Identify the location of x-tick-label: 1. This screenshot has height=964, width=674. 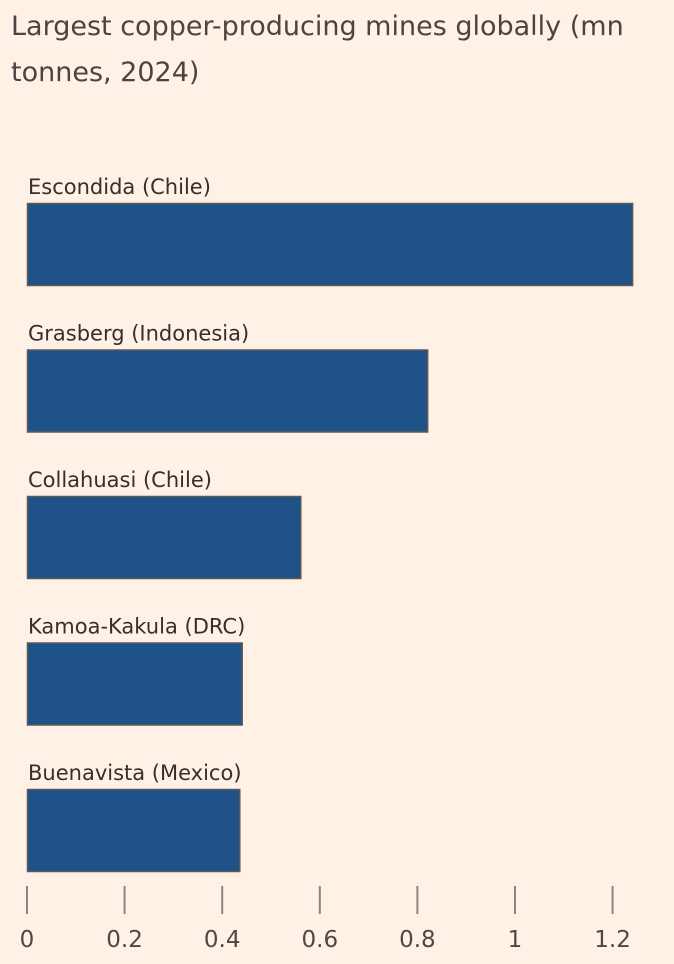
(515, 940).